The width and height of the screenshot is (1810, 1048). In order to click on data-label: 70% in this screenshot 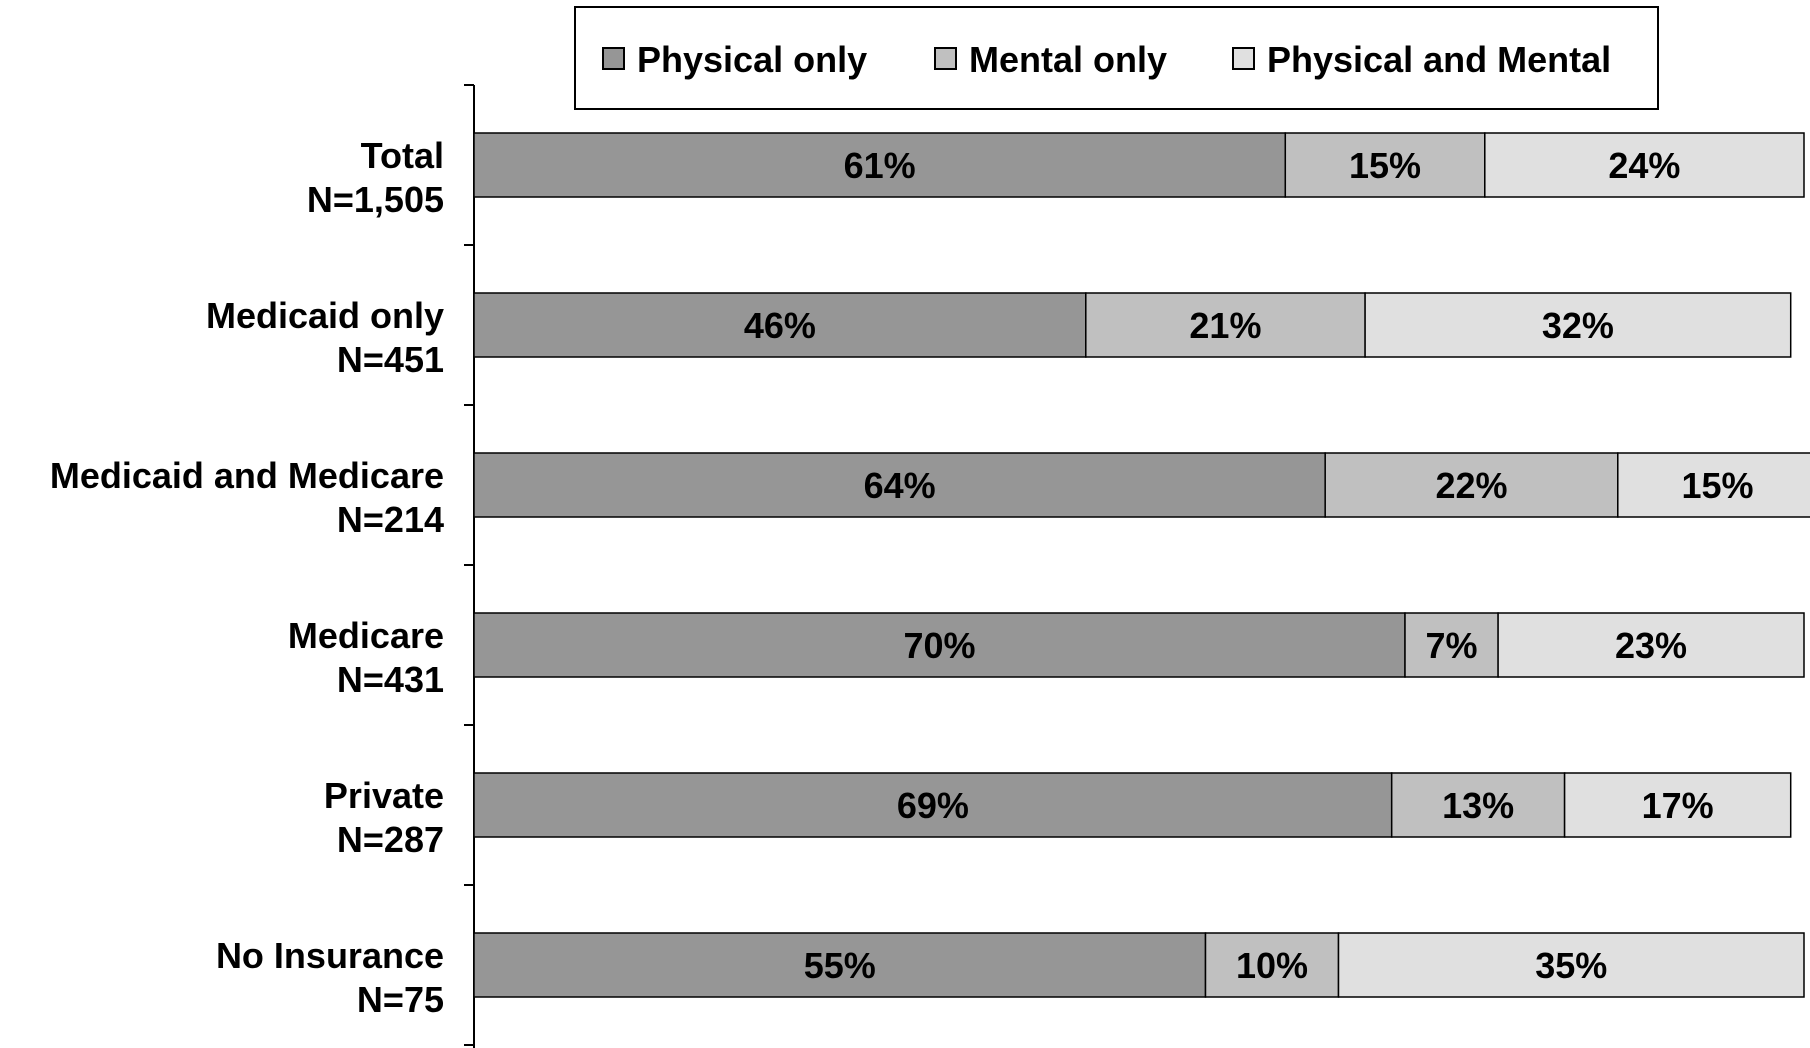, I will do `click(939, 645)`.